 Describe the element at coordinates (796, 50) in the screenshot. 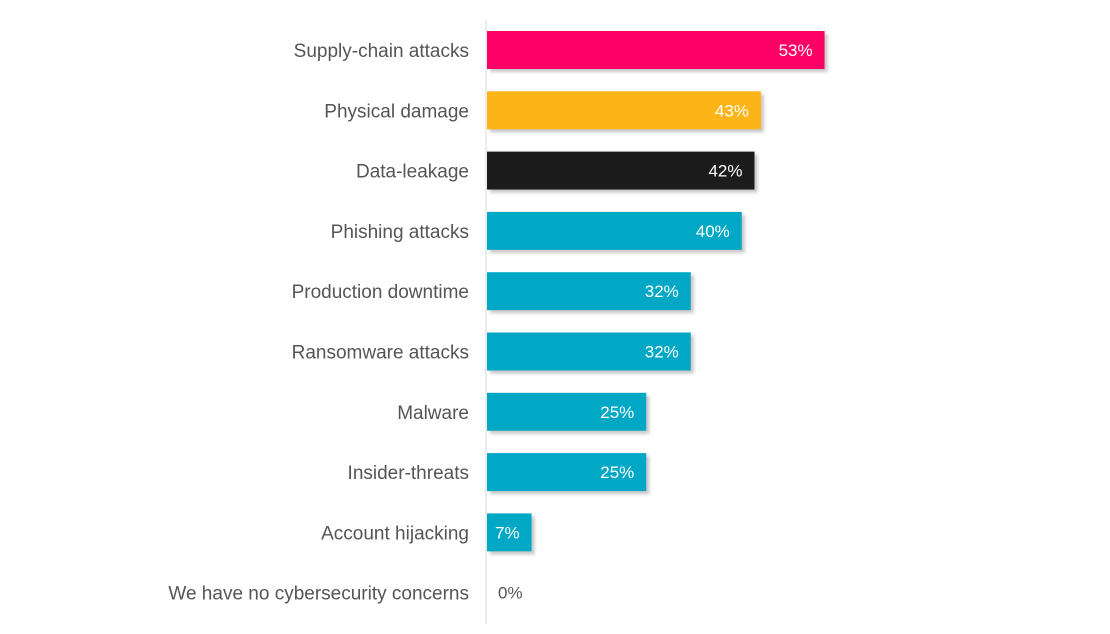

I see `value-label-0: 53%` at that location.